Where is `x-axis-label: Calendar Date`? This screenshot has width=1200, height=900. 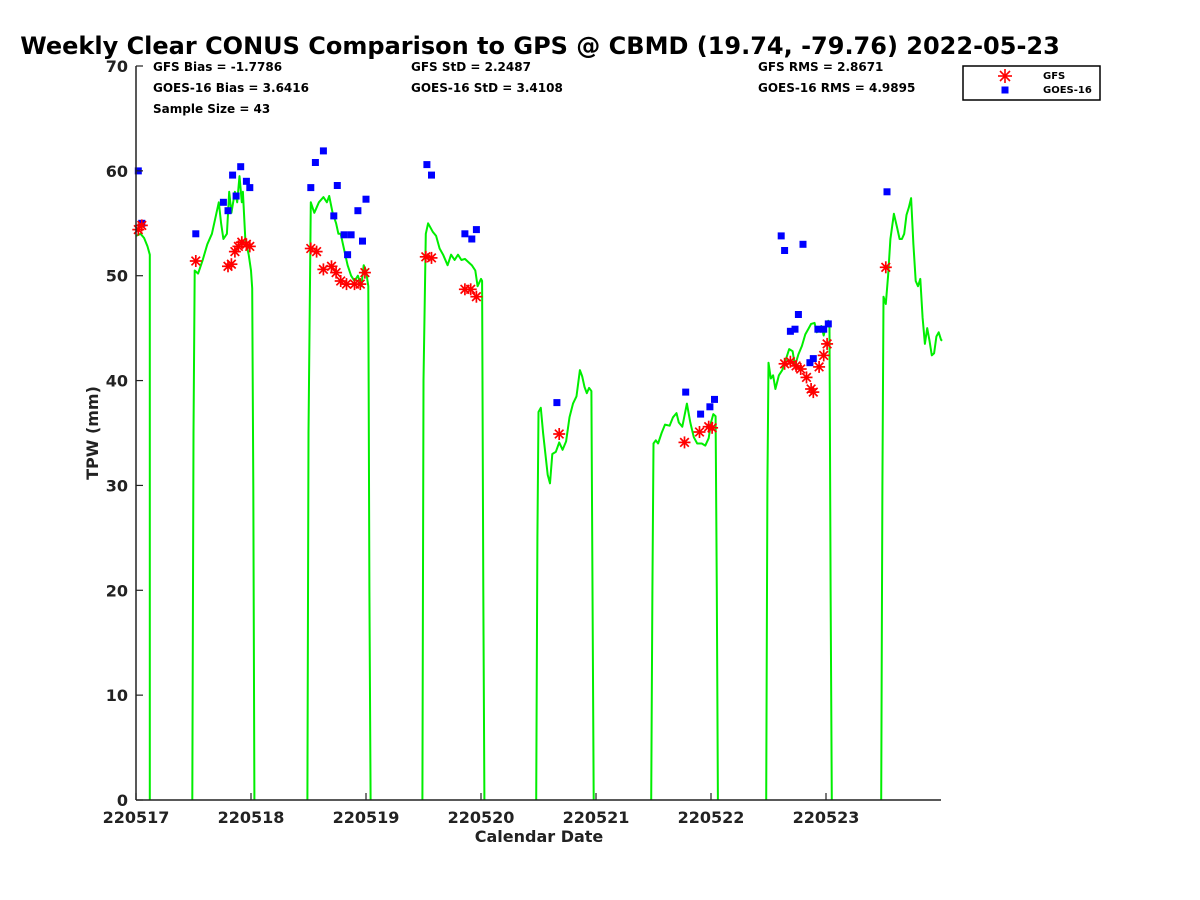 x-axis-label: Calendar Date is located at coordinates (539, 836).